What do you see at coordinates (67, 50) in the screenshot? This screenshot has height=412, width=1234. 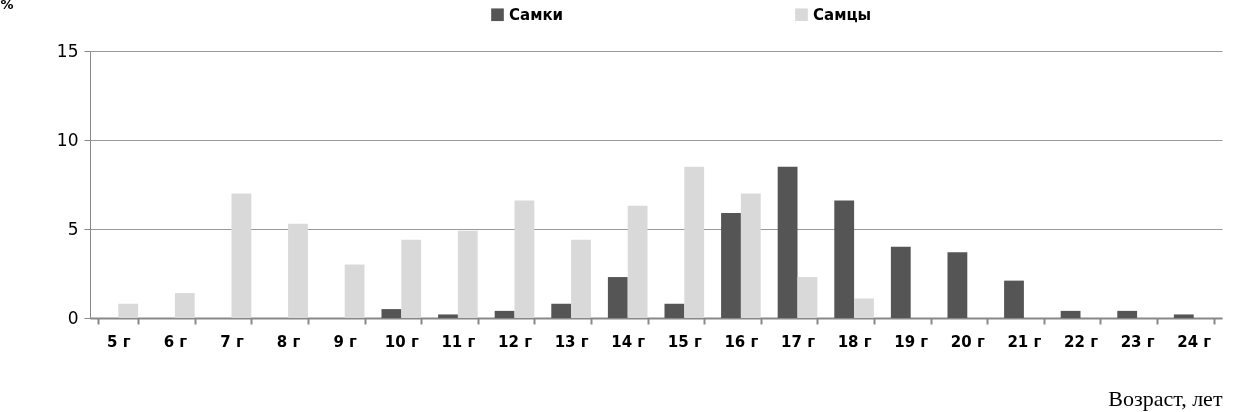 I see `y-tick-label: 15` at bounding box center [67, 50].